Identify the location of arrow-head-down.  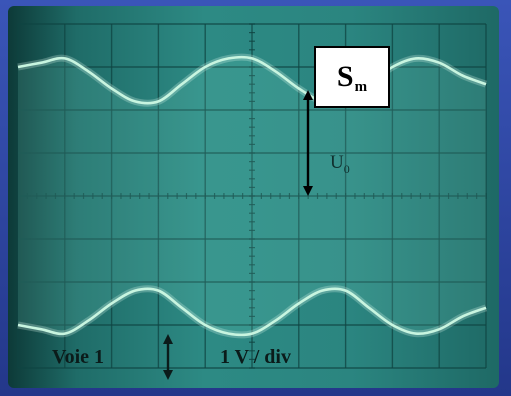
(308, 191).